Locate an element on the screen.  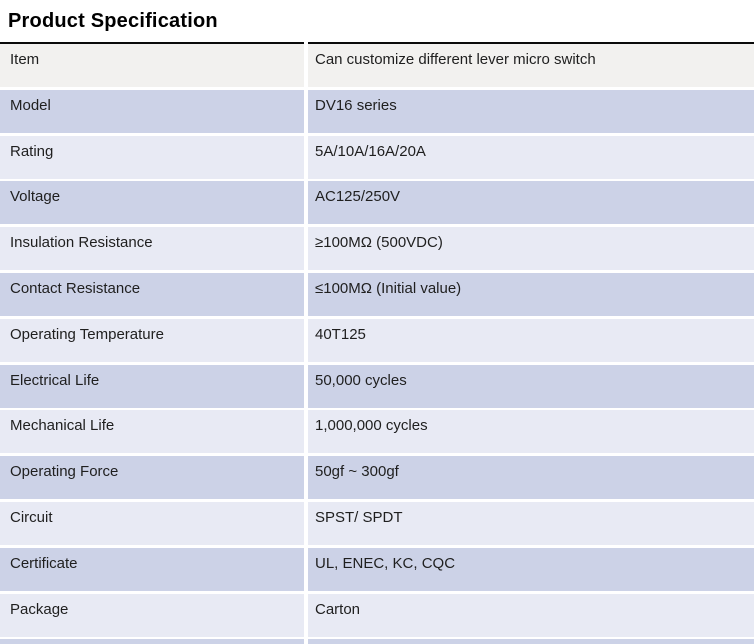
spec-label-cell: Operating Temperature is located at coordinates (152, 340).